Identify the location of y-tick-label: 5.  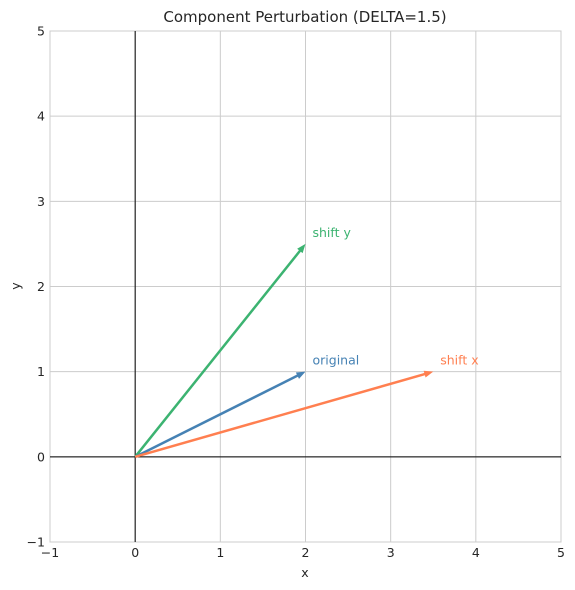
(41, 31).